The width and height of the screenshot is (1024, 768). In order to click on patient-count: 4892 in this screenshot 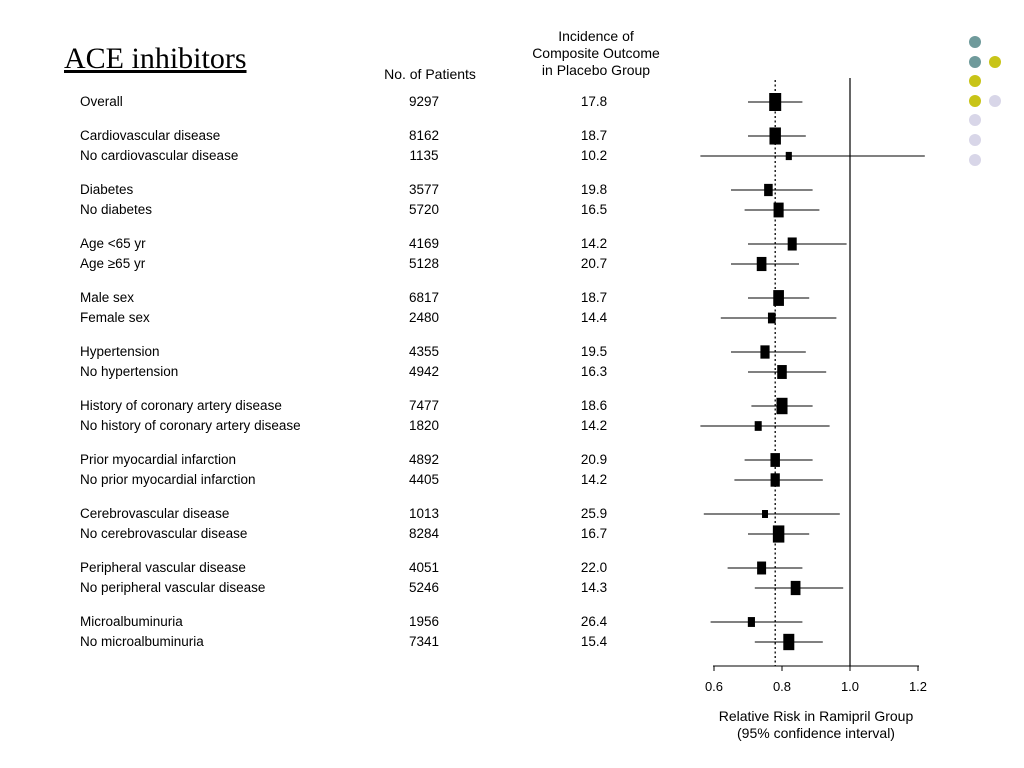, I will do `click(424, 459)`.